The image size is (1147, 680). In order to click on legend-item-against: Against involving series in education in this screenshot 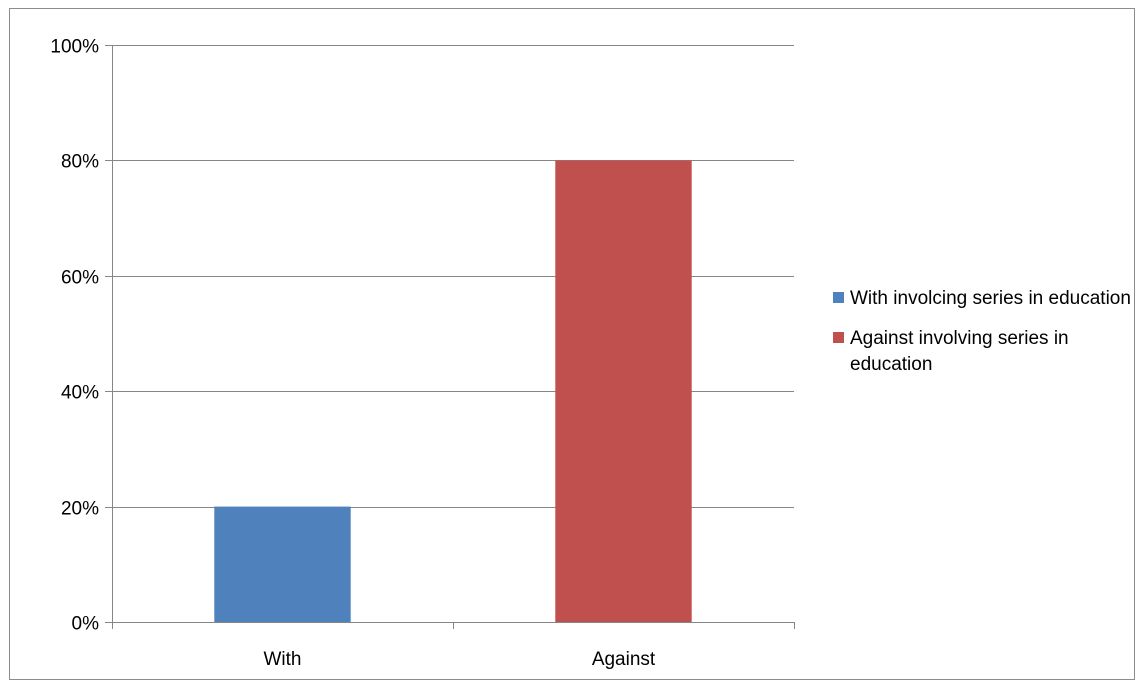, I will do `click(983, 352)`.